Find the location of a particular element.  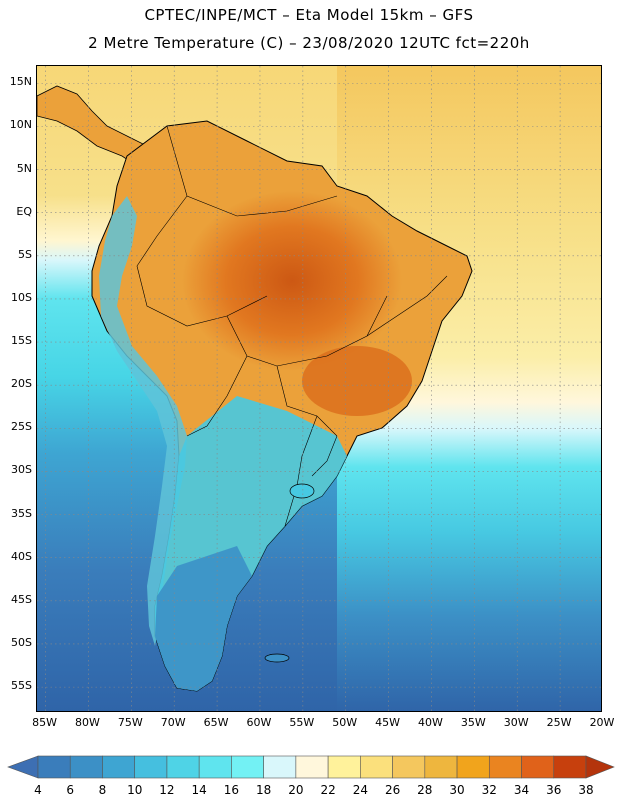

lagoon is located at coordinates (302, 491).